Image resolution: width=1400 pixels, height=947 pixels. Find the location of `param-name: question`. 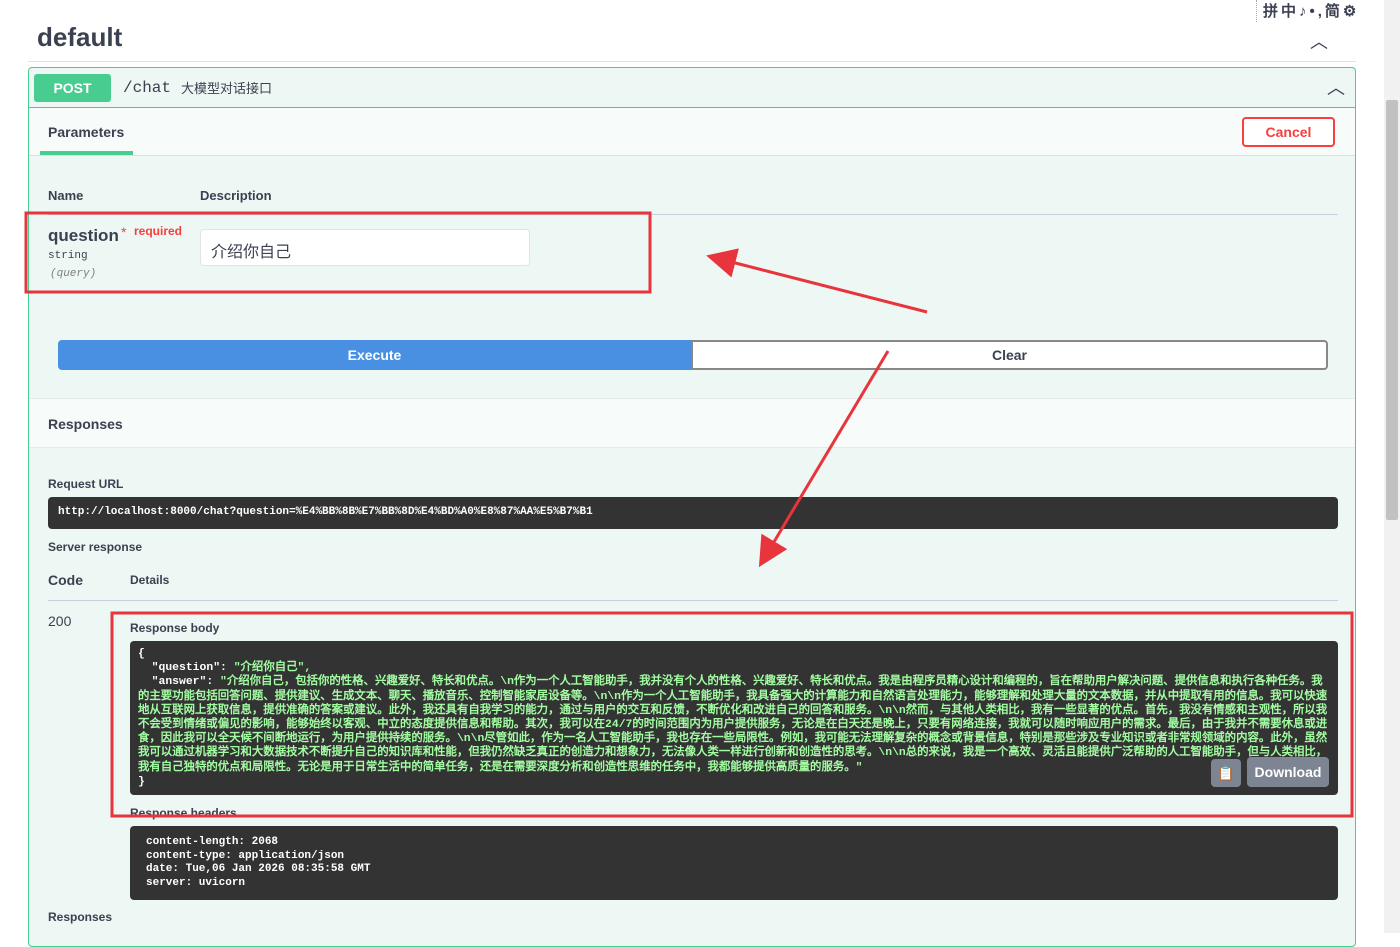

param-name: question is located at coordinates (83, 235).